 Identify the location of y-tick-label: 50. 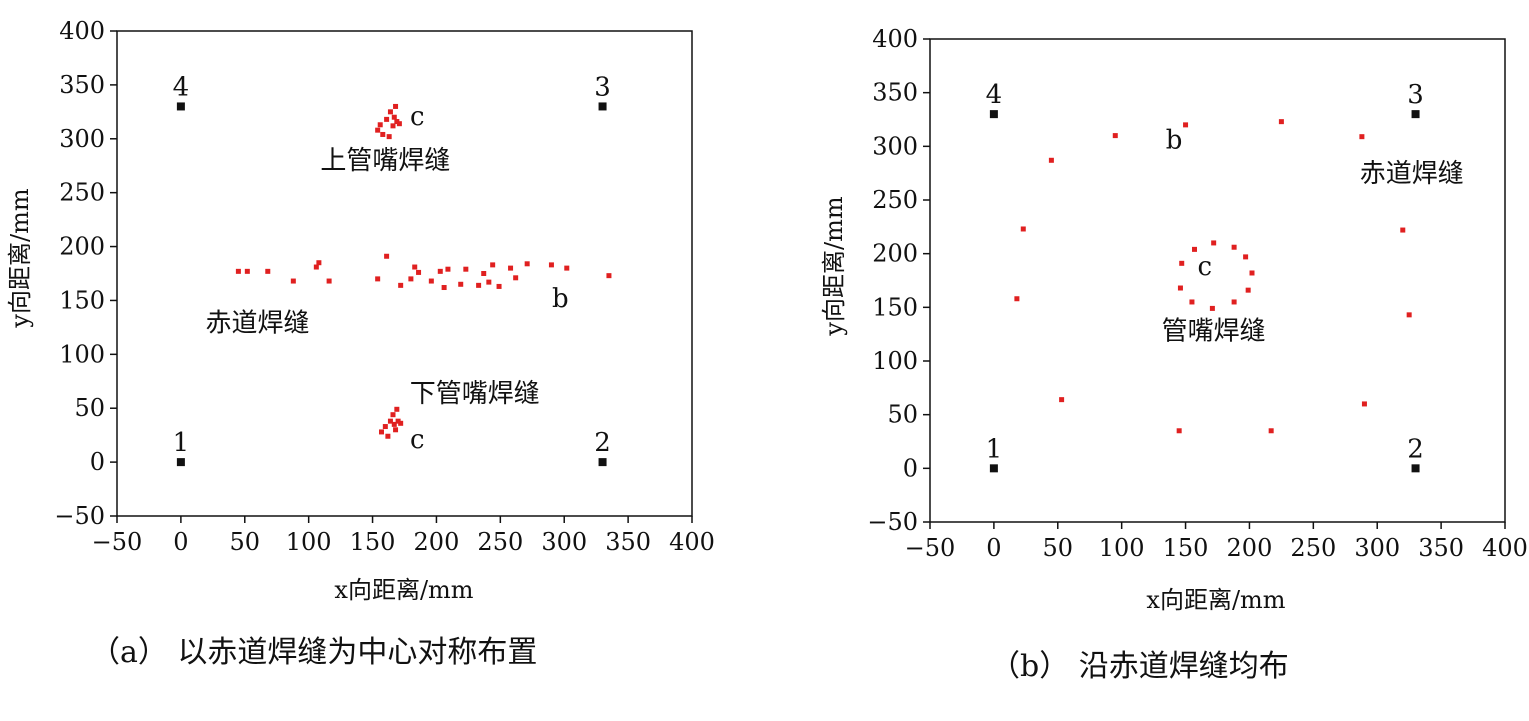
(89, 408).